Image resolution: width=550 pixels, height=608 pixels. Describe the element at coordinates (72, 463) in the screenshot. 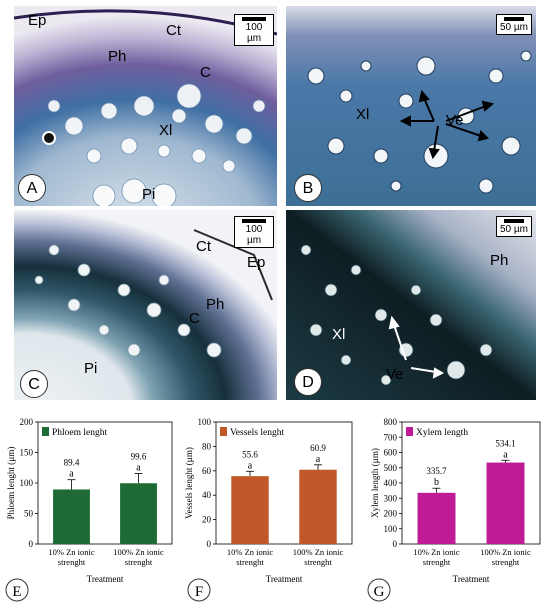

I see `data-label: 89.4` at that location.